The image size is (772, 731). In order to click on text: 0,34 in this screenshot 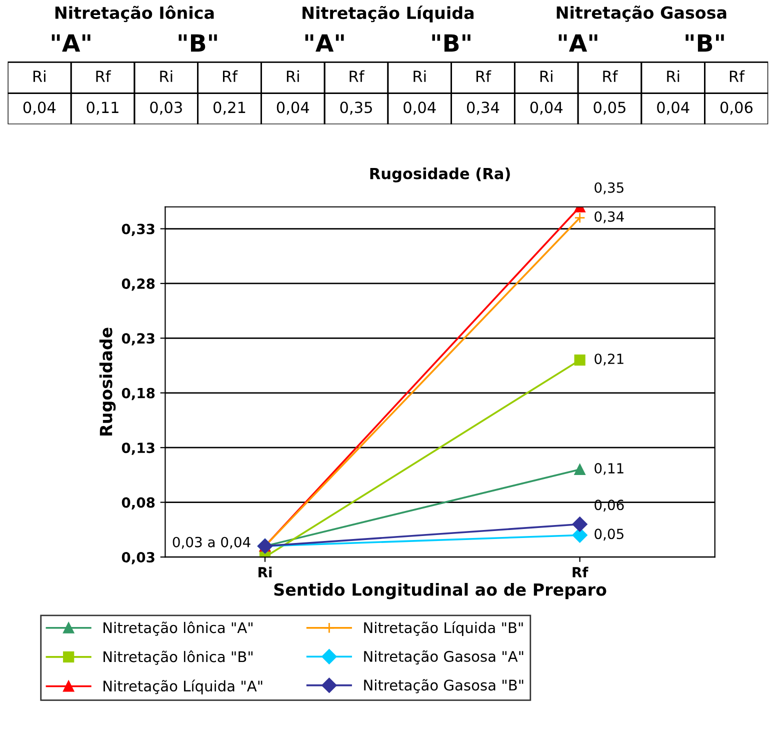, I will do `click(483, 108)`.